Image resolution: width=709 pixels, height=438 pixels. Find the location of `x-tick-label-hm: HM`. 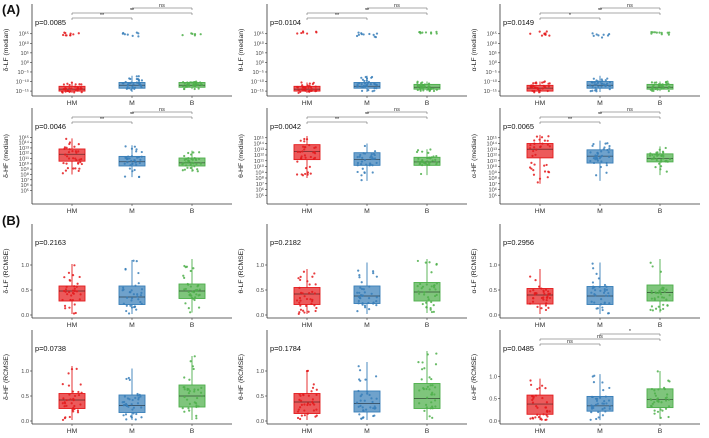

x-tick-label-hm: HM is located at coordinates (72, 103).